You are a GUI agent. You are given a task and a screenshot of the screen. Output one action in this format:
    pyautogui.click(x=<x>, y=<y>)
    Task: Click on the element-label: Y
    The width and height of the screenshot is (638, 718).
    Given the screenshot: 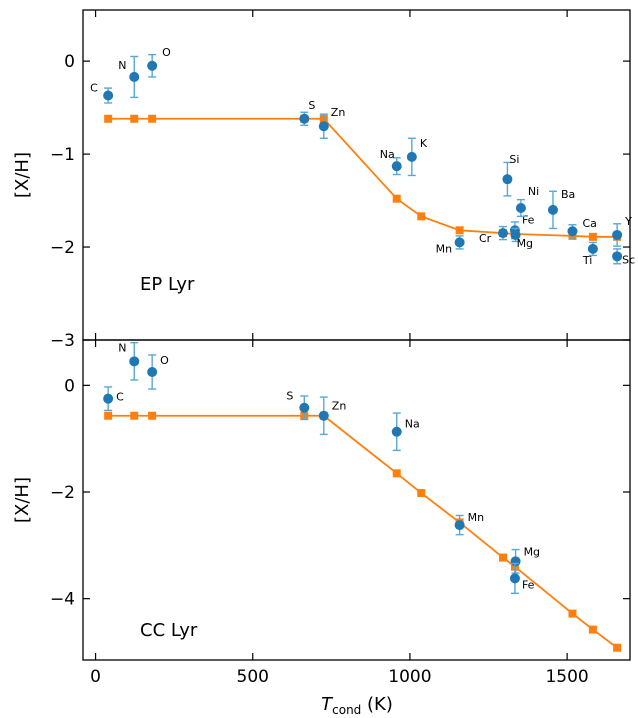 What is the action you would take?
    pyautogui.click(x=628, y=221)
    